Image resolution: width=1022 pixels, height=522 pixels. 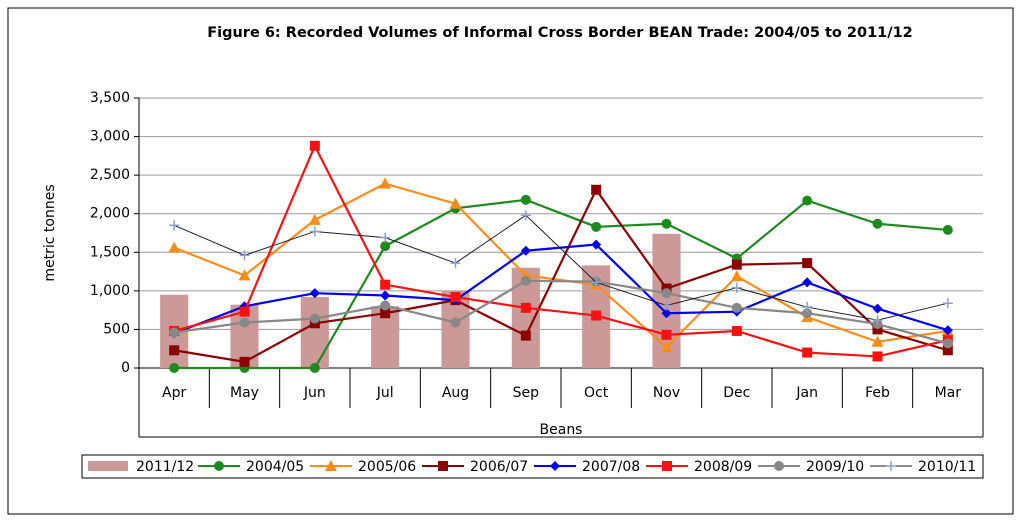 I want to click on legend-item: 2006/07, so click(x=475, y=467).